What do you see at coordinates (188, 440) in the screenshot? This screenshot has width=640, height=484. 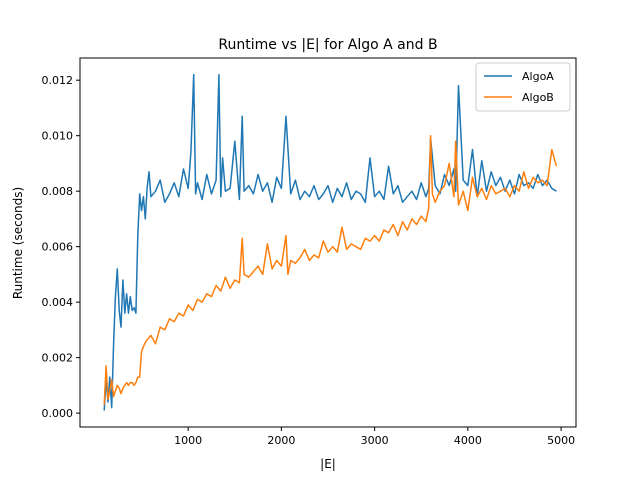 I see `x-tick-label: 1000` at bounding box center [188, 440].